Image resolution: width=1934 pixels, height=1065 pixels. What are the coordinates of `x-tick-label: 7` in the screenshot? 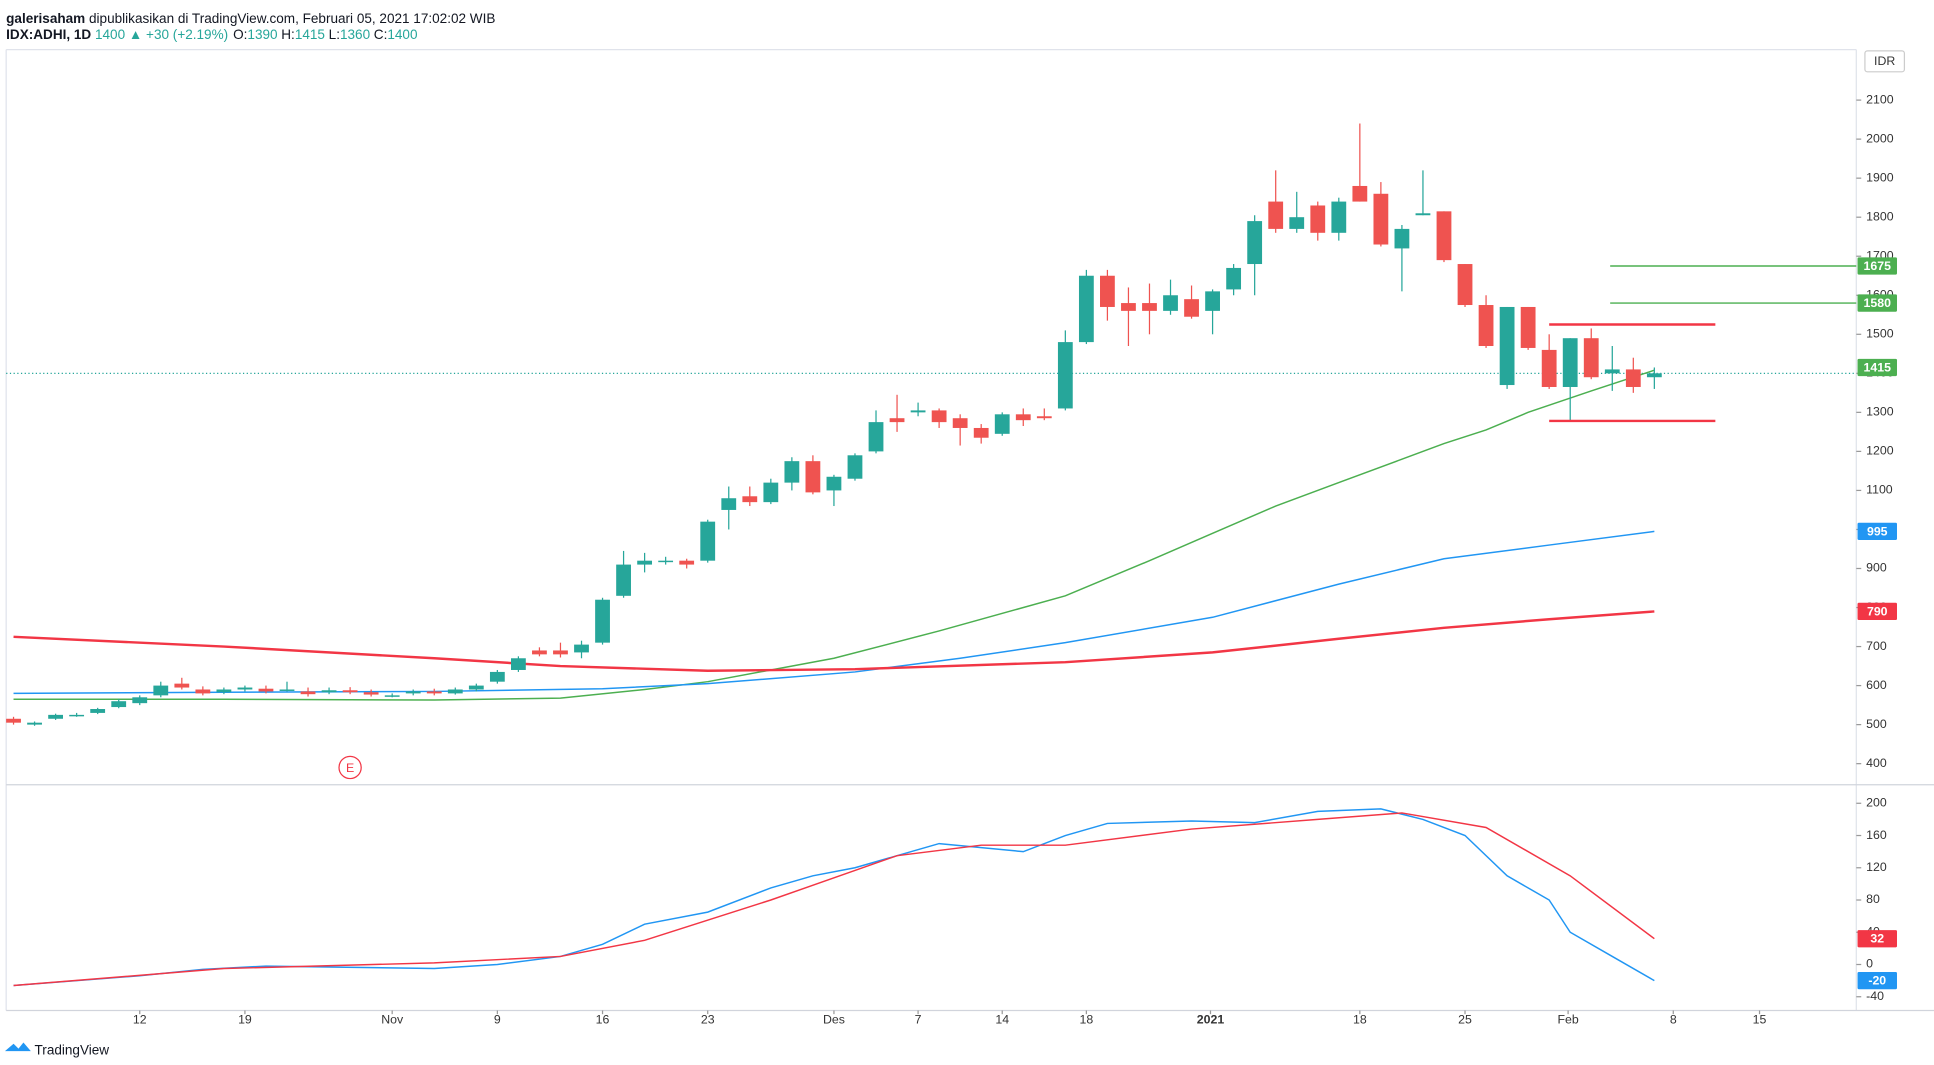 It's located at (918, 1020).